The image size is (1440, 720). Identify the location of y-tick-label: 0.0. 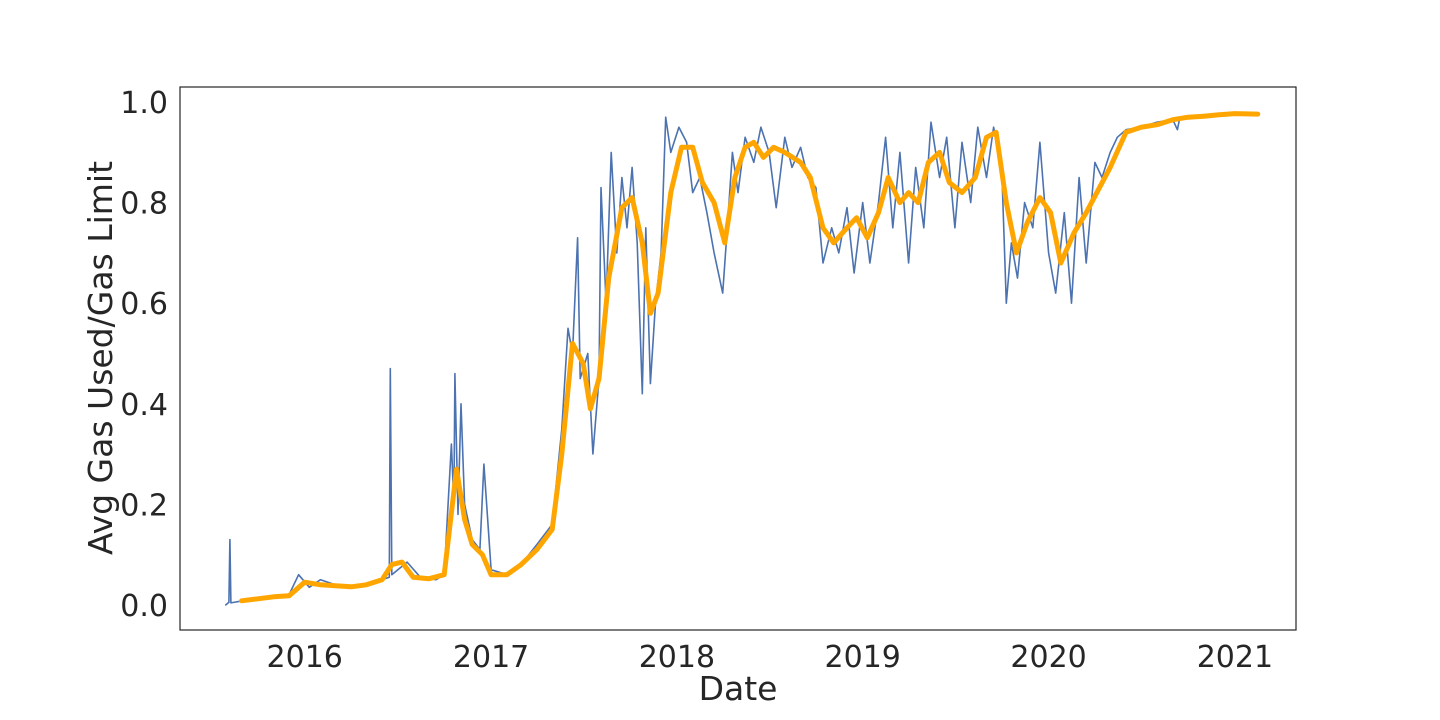
(144, 606).